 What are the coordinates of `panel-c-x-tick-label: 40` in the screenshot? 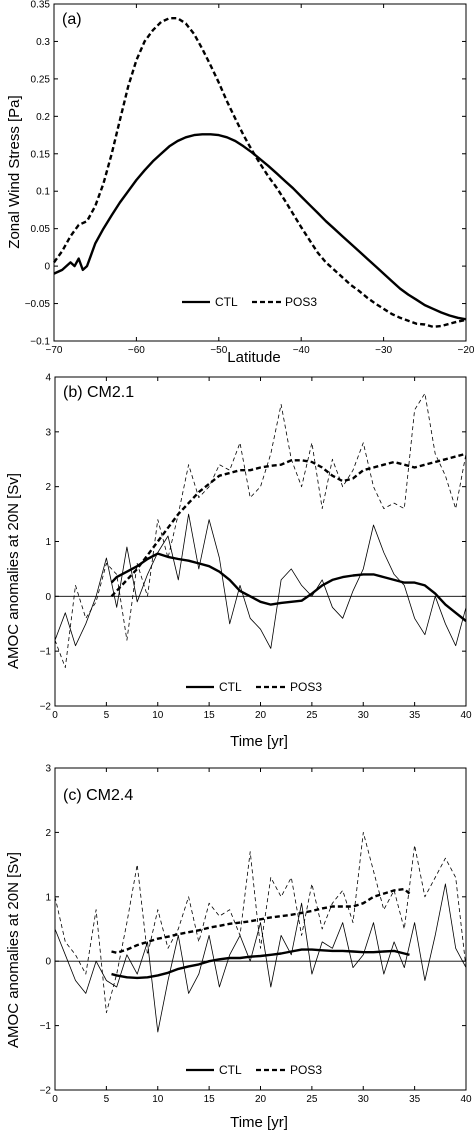 It's located at (466, 1099).